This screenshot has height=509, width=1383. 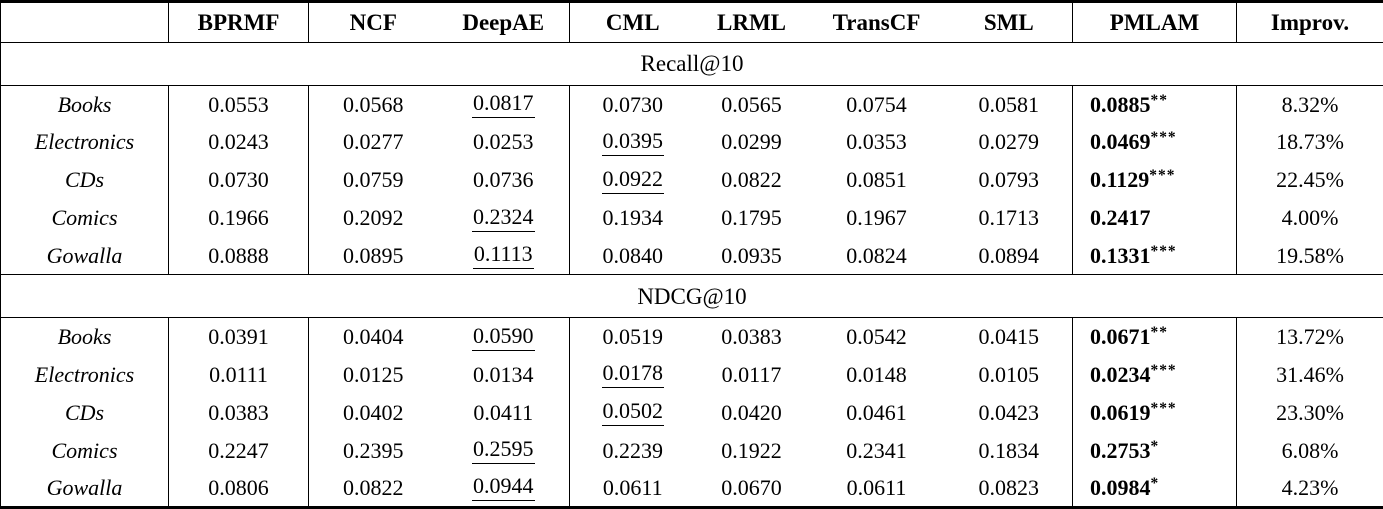 What do you see at coordinates (633, 180) in the screenshot?
I see `value-cell: 0.0922` at bounding box center [633, 180].